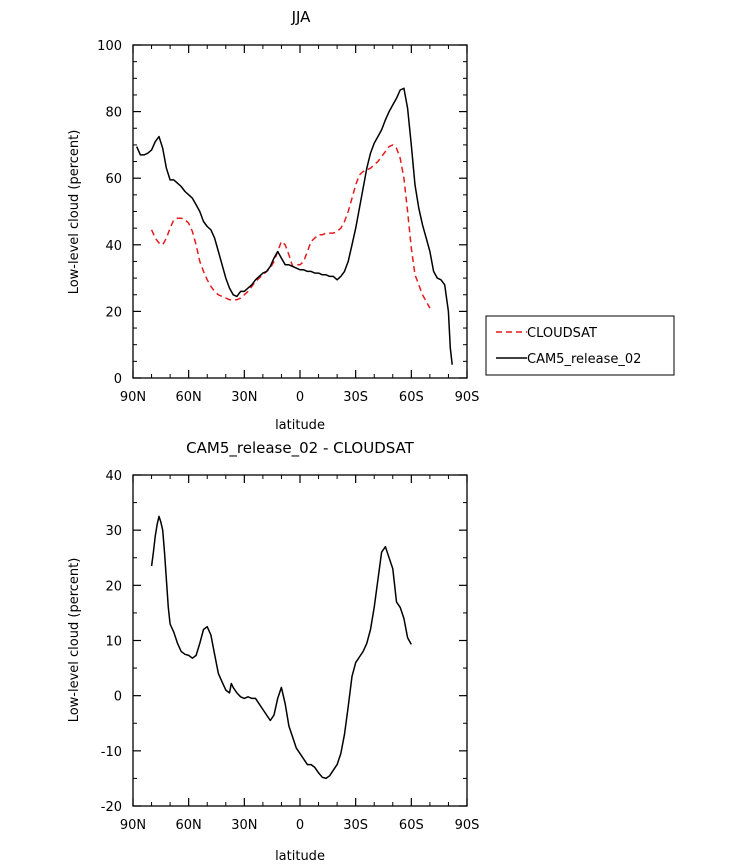 This screenshot has width=733, height=866. What do you see at coordinates (113, 113) in the screenshot?
I see `top-y-tick-label-4: 80` at bounding box center [113, 113].